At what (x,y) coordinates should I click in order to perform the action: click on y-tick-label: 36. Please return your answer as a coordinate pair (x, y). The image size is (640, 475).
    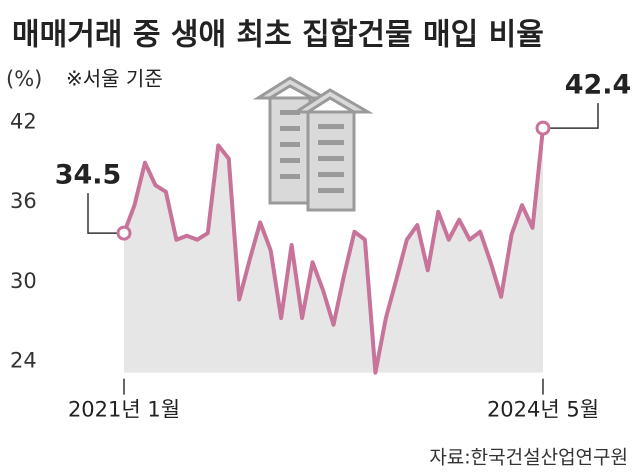
    Looking at the image, I should click on (23, 201).